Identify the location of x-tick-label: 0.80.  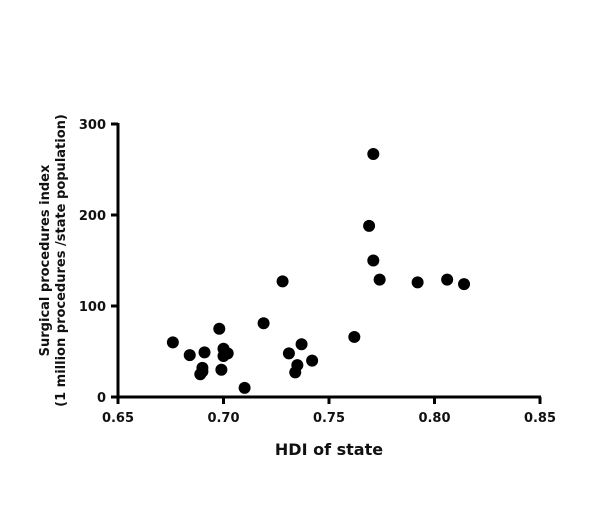
(434, 418).